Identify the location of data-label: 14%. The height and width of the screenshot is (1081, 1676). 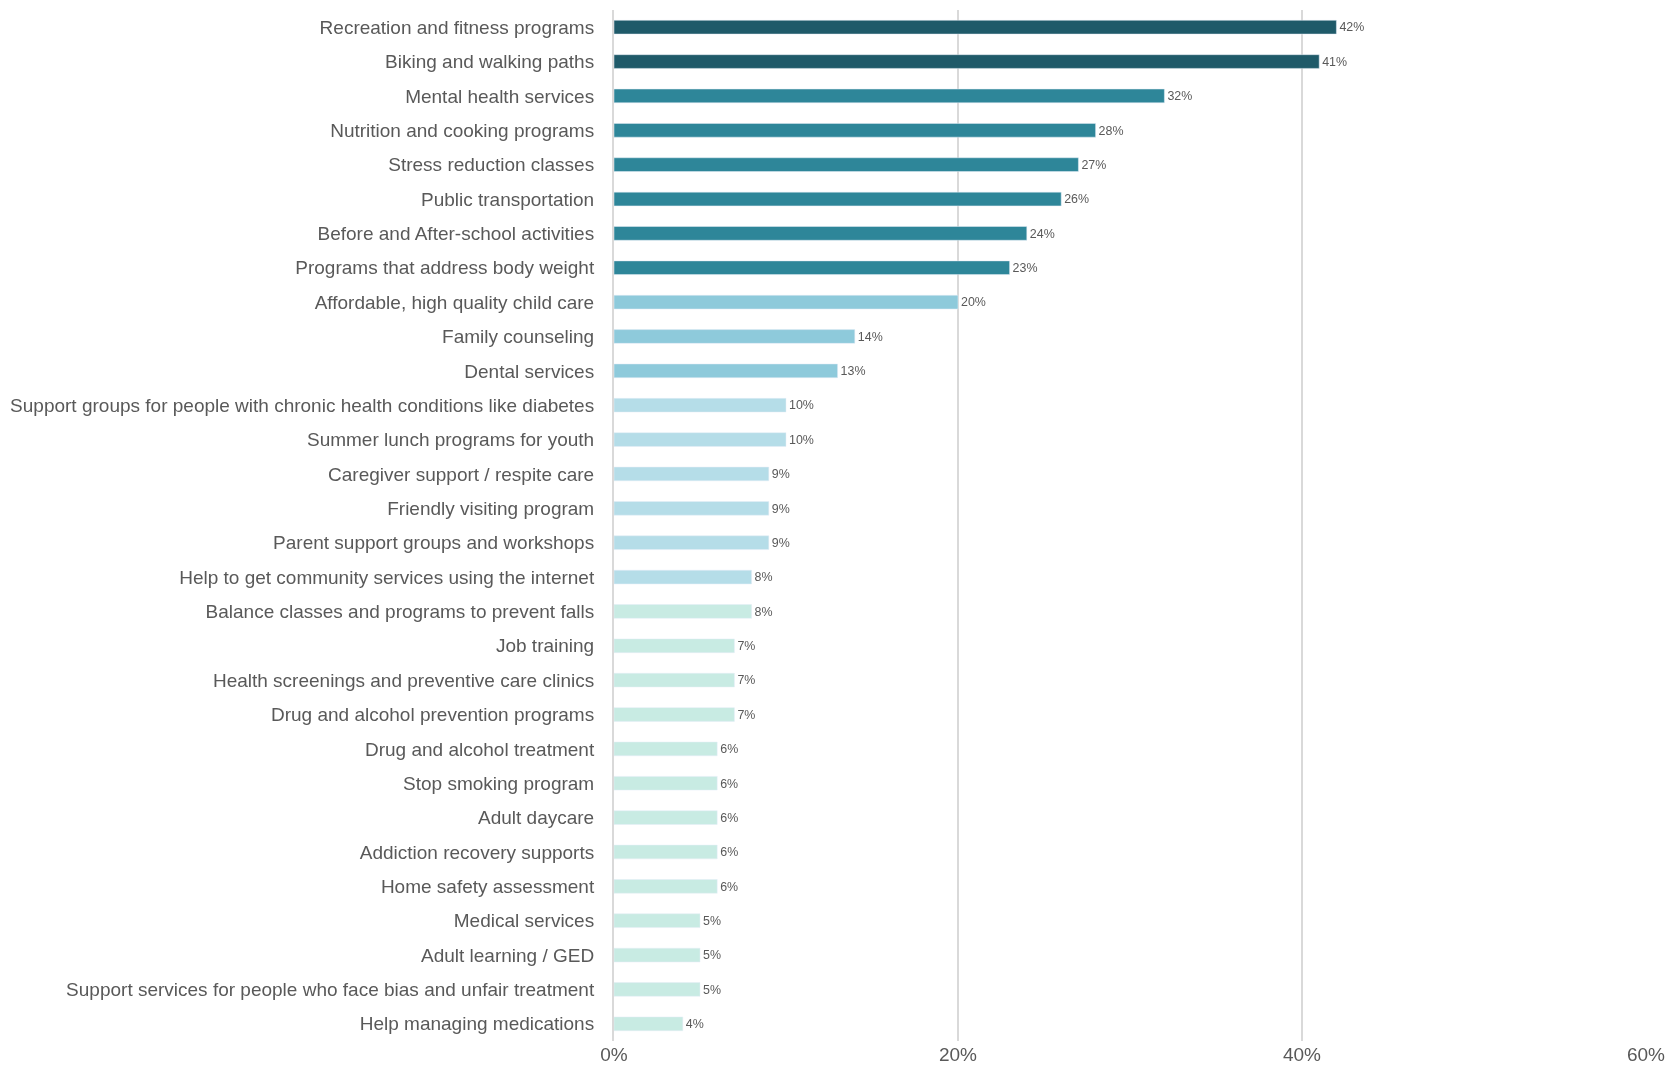
(870, 336).